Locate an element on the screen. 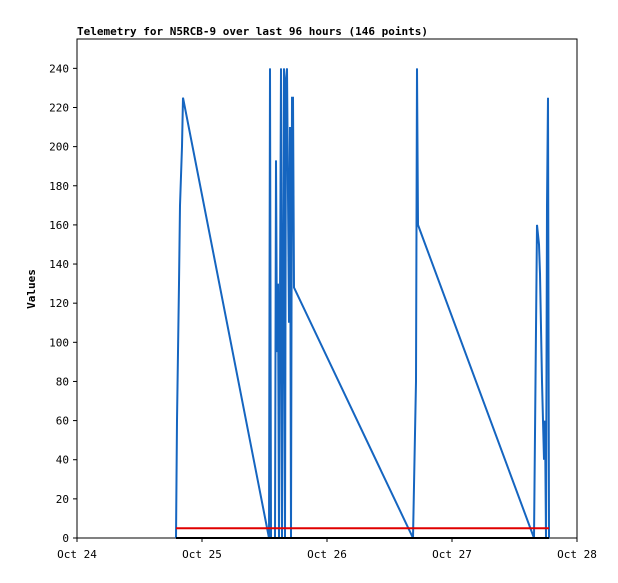  x-tick-label: Oct 24 is located at coordinates (77, 554).